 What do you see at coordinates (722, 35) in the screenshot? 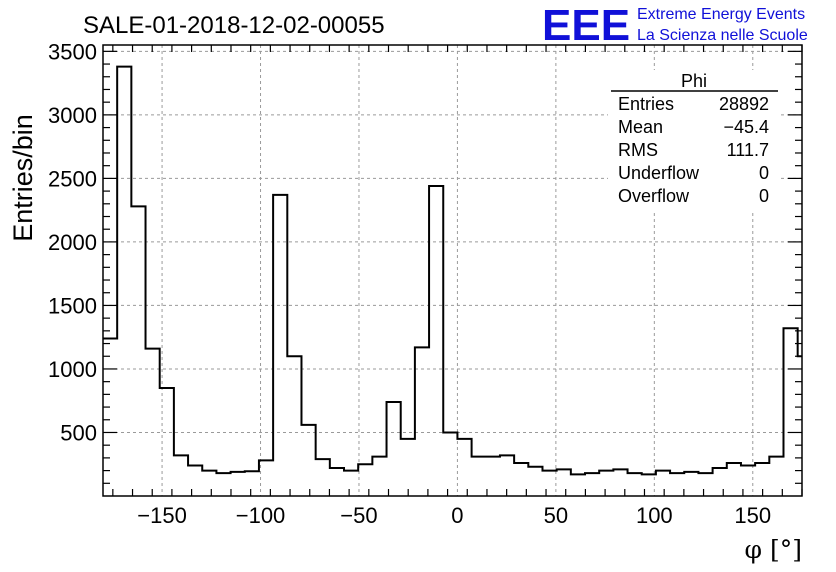
I see `brand-line-2: La Scienza nelle Scuole` at bounding box center [722, 35].